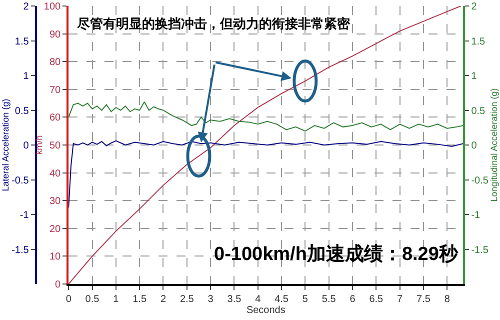  Describe the element at coordinates (22, 42) in the screenshot. I see `y3-tick-label: 1.5` at that location.